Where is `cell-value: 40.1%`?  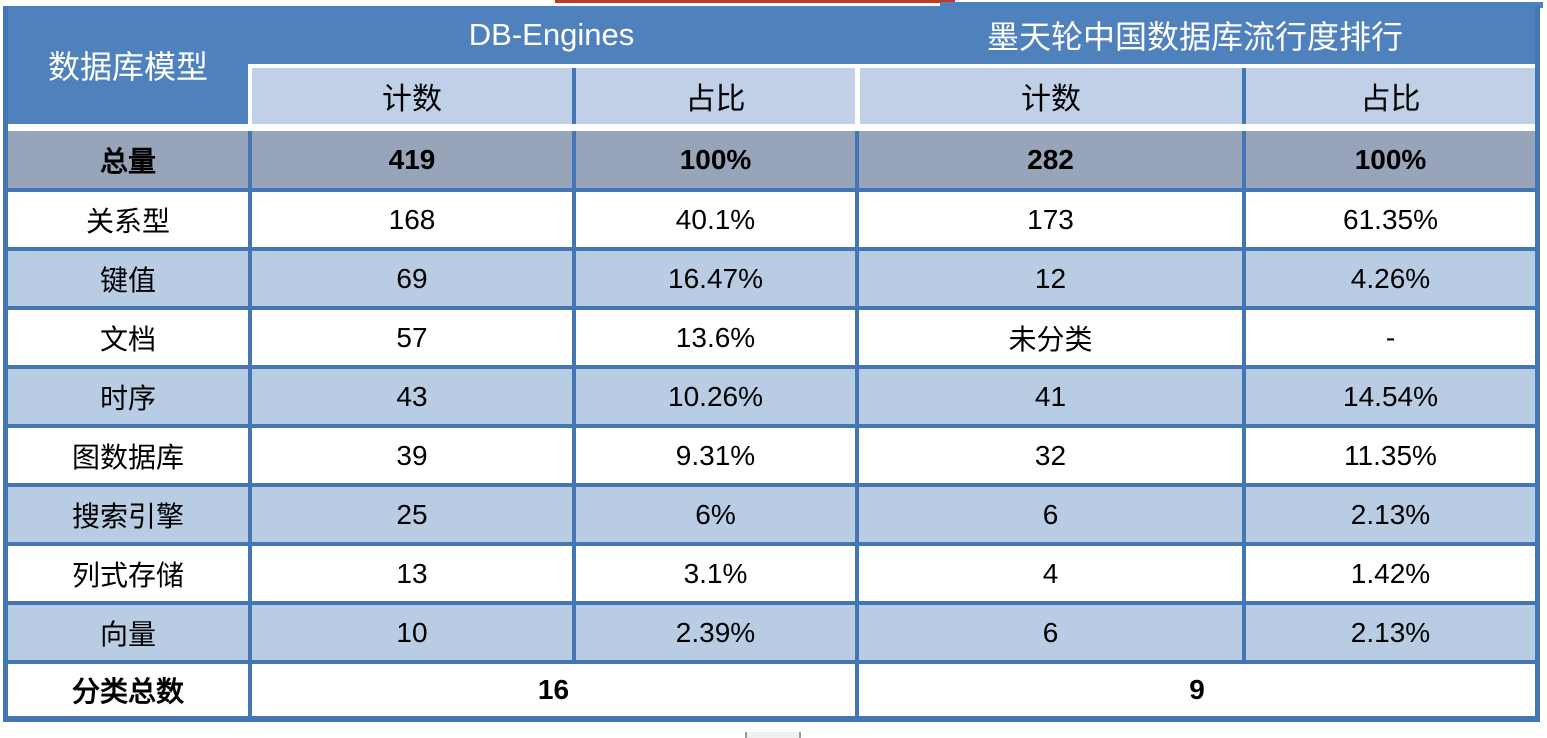 cell-value: 40.1% is located at coordinates (713, 219).